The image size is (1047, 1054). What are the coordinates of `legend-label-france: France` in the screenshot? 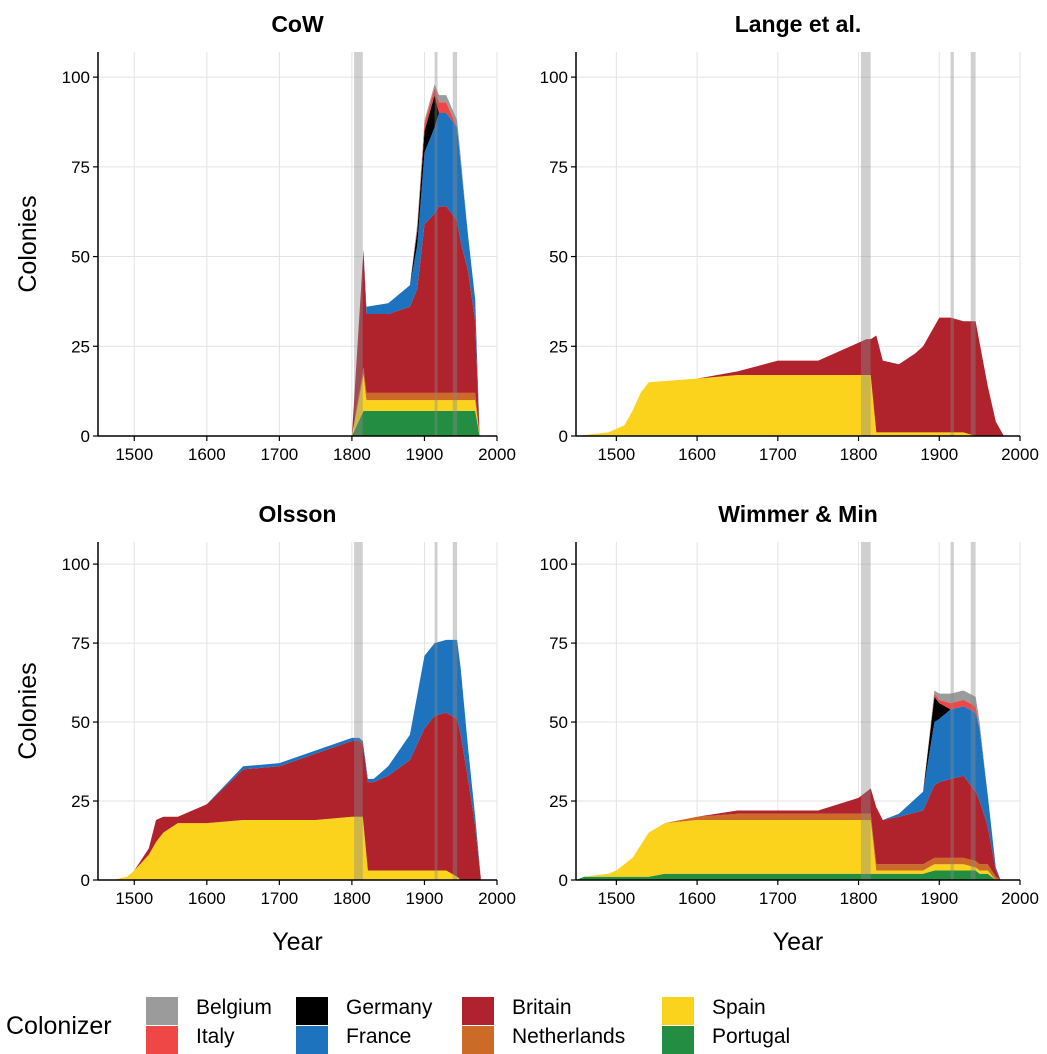 It's located at (379, 1036).